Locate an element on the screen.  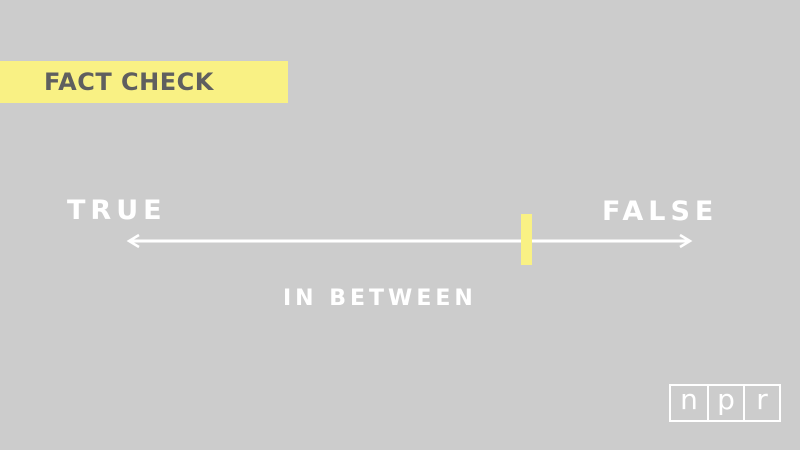
npr-logo-letter-p: p is located at coordinates (725, 403).